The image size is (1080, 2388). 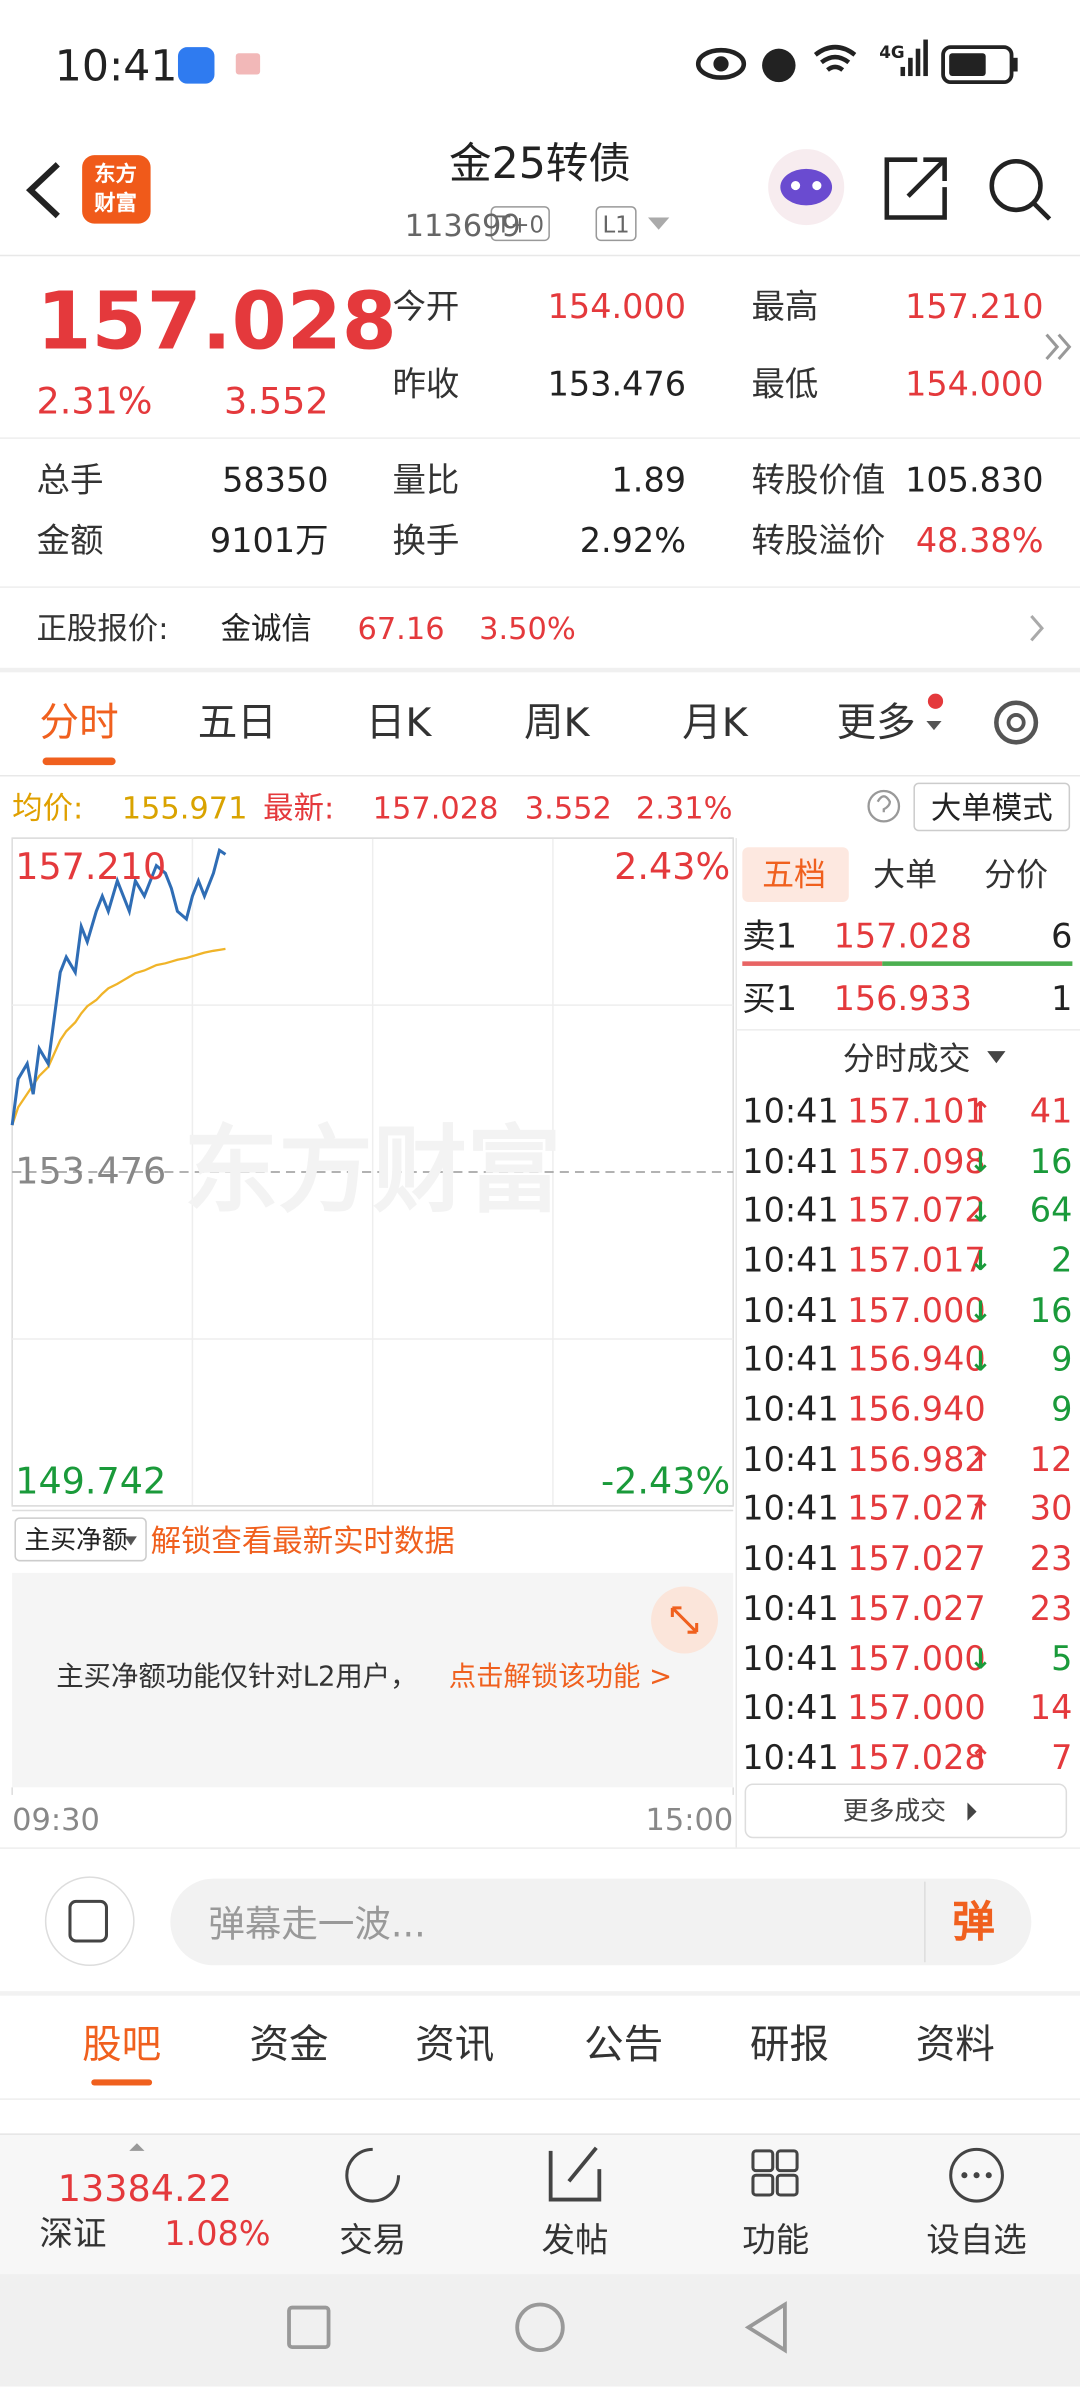 I want to click on barrage-toggle: 弹, so click(x=973, y=1922).